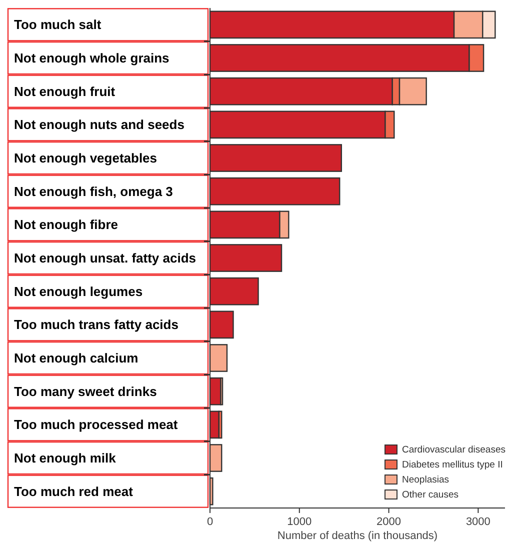 Image resolution: width=509 pixels, height=546 pixels. I want to click on y-tick-label: Not enough fibre, so click(66, 224).